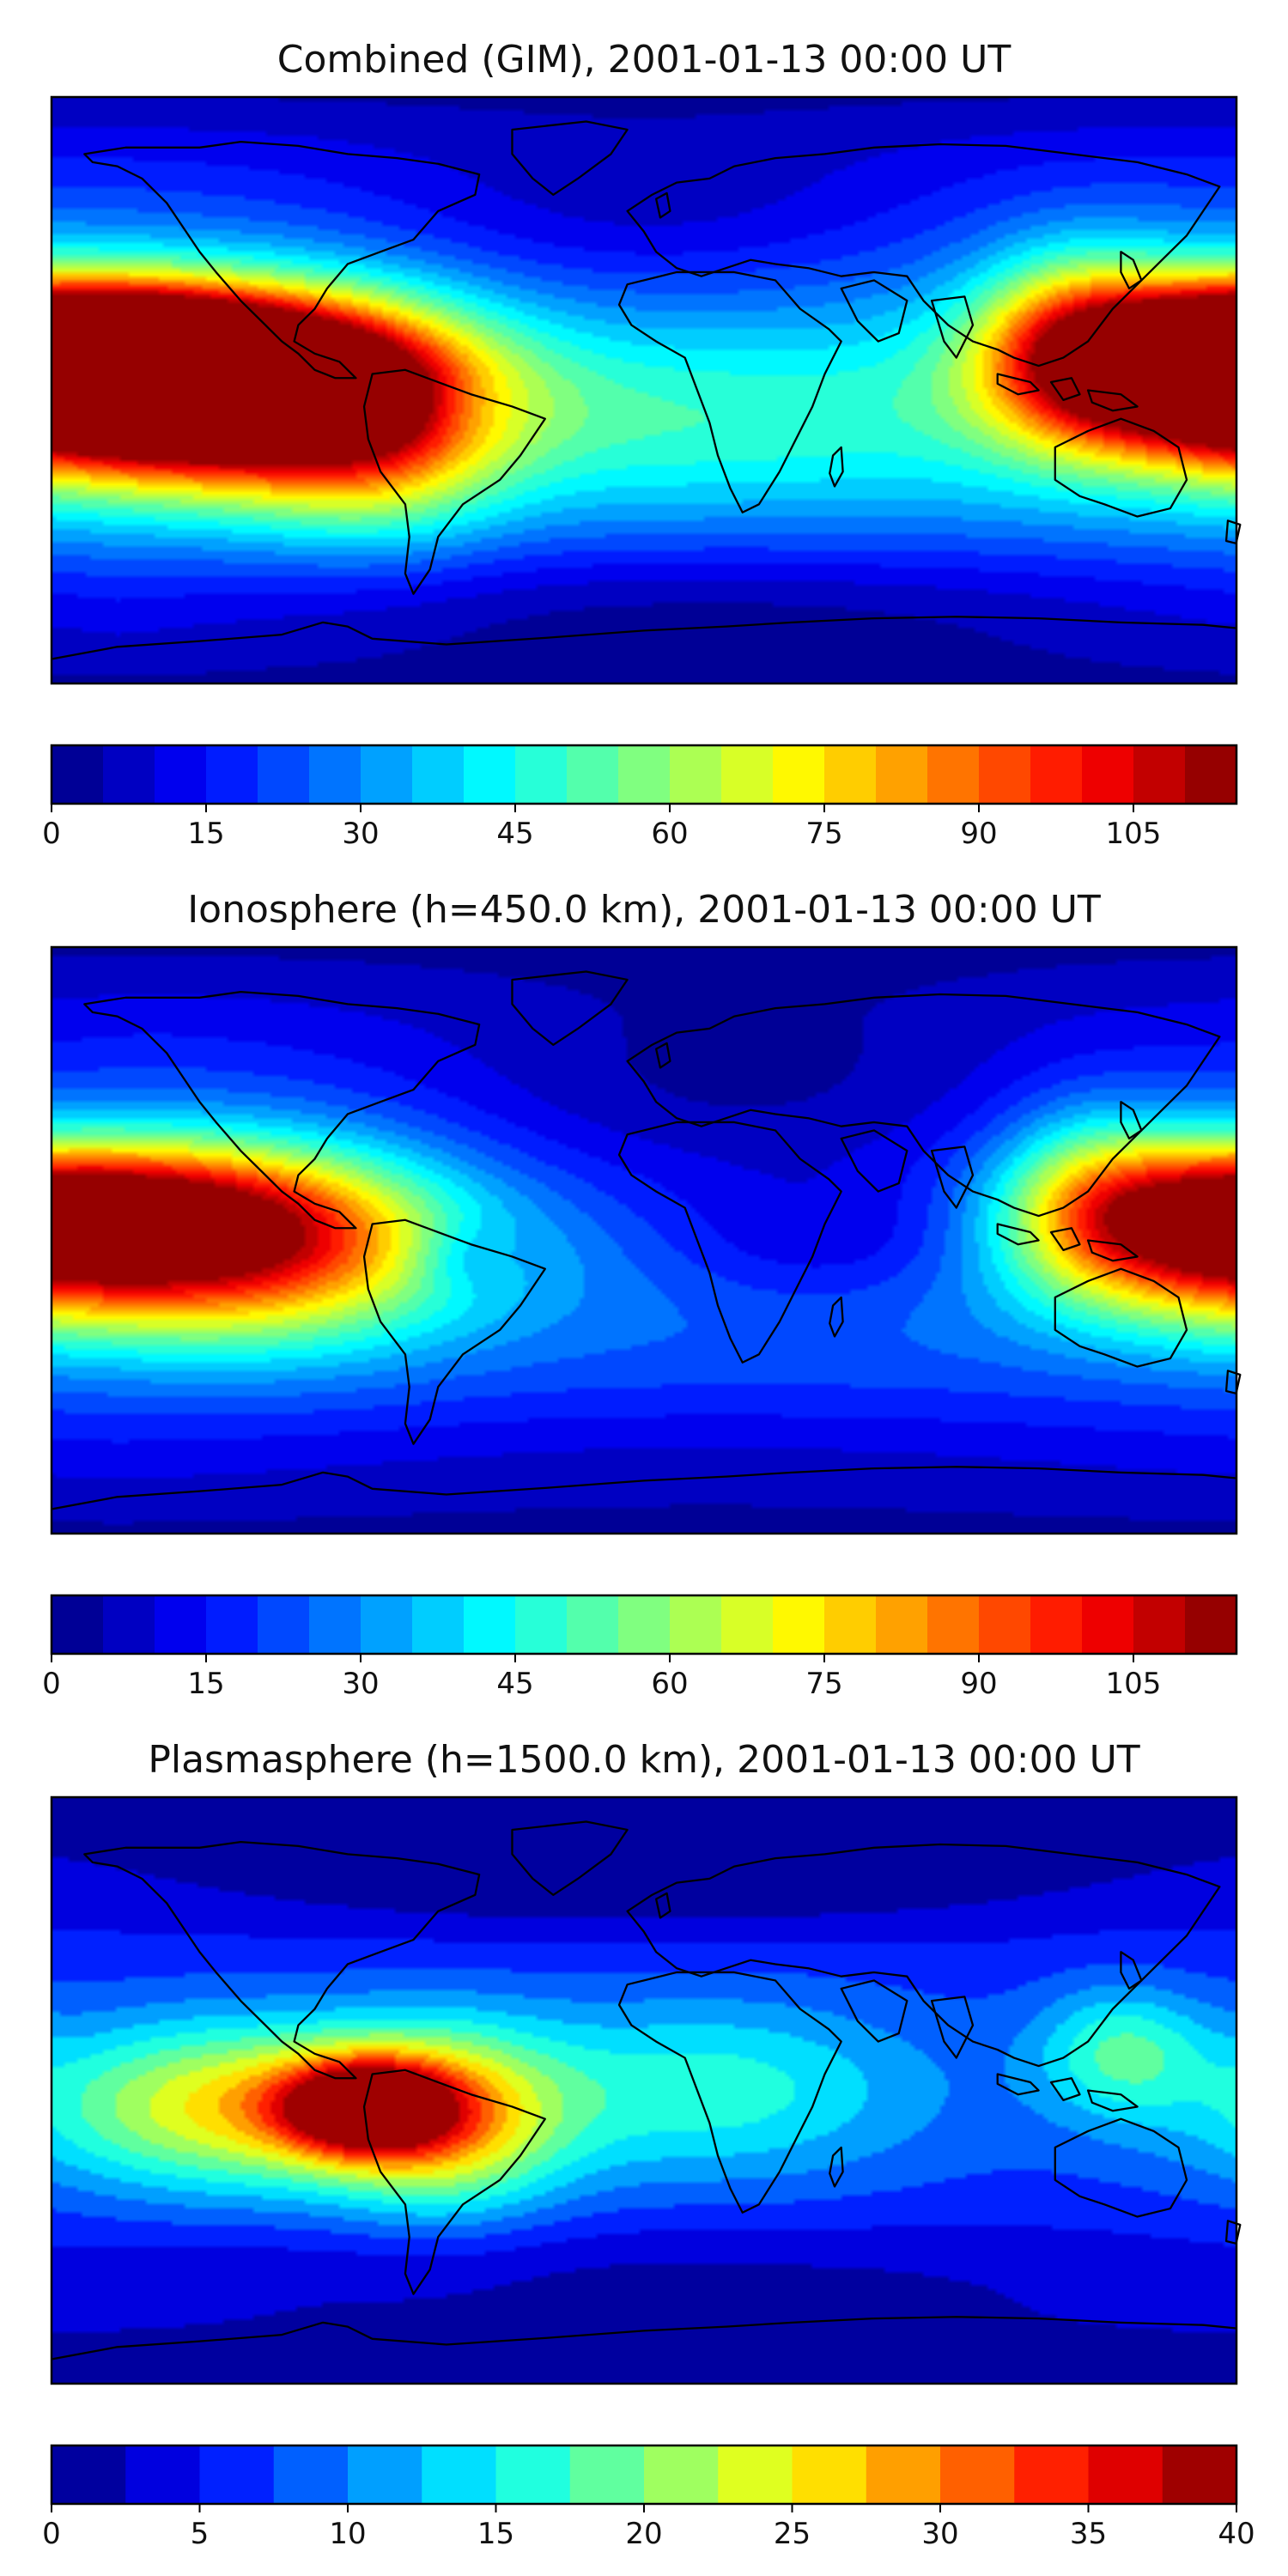 The image size is (1288, 2576). I want to click on colorbar-tick-label: 5, so click(201, 2534).